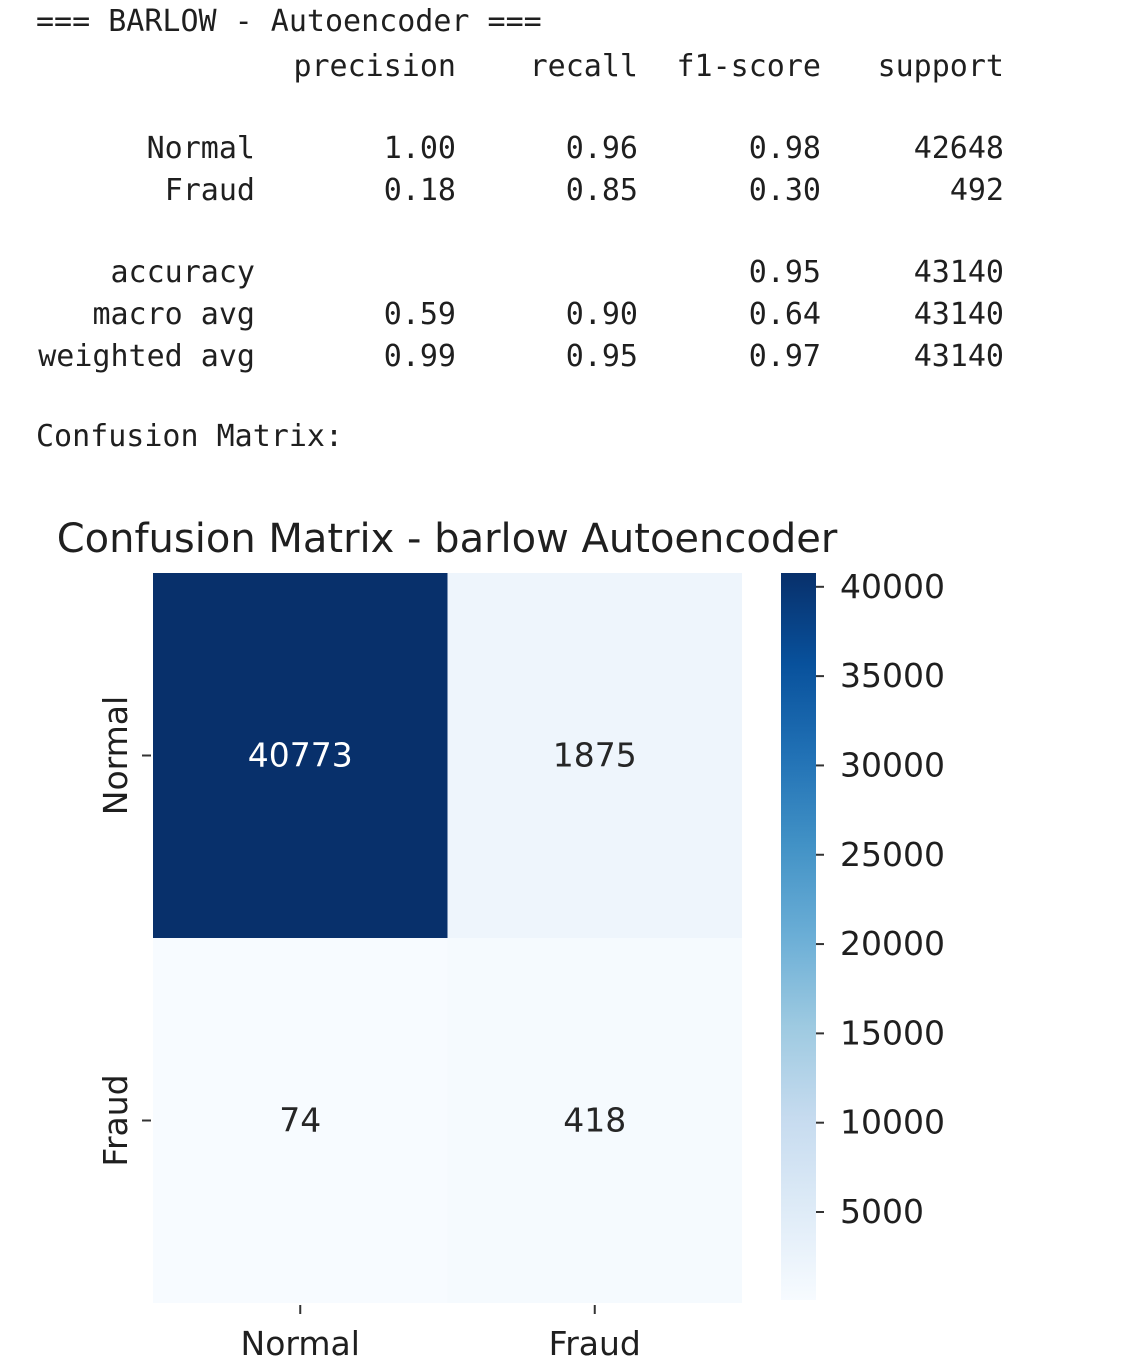 This screenshot has height=1372, width=1134. What do you see at coordinates (115, 1120) in the screenshot?
I see `y-tick-label: Fraud` at bounding box center [115, 1120].